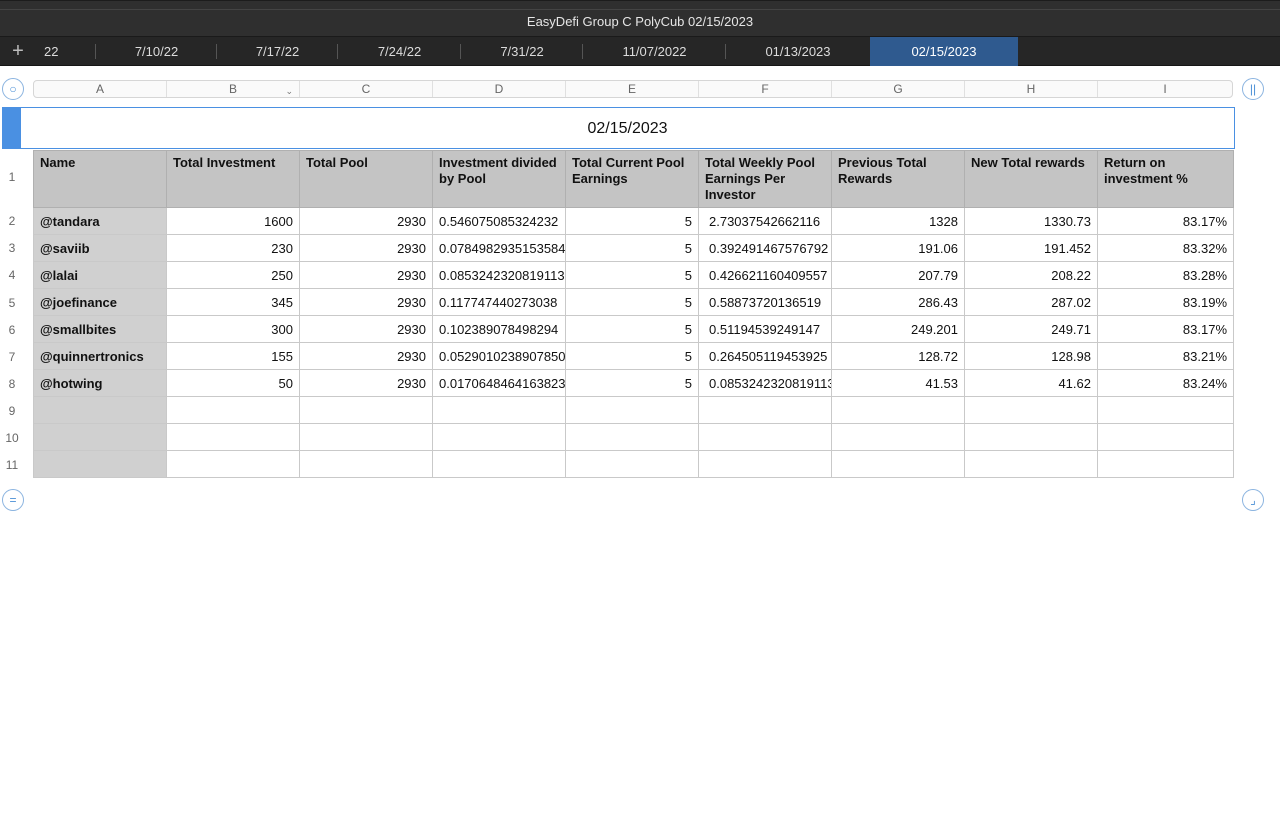 This screenshot has width=1280, height=815. Describe the element at coordinates (654, 51) in the screenshot. I see `tab-11-07-2022: 11/07/2022` at that location.